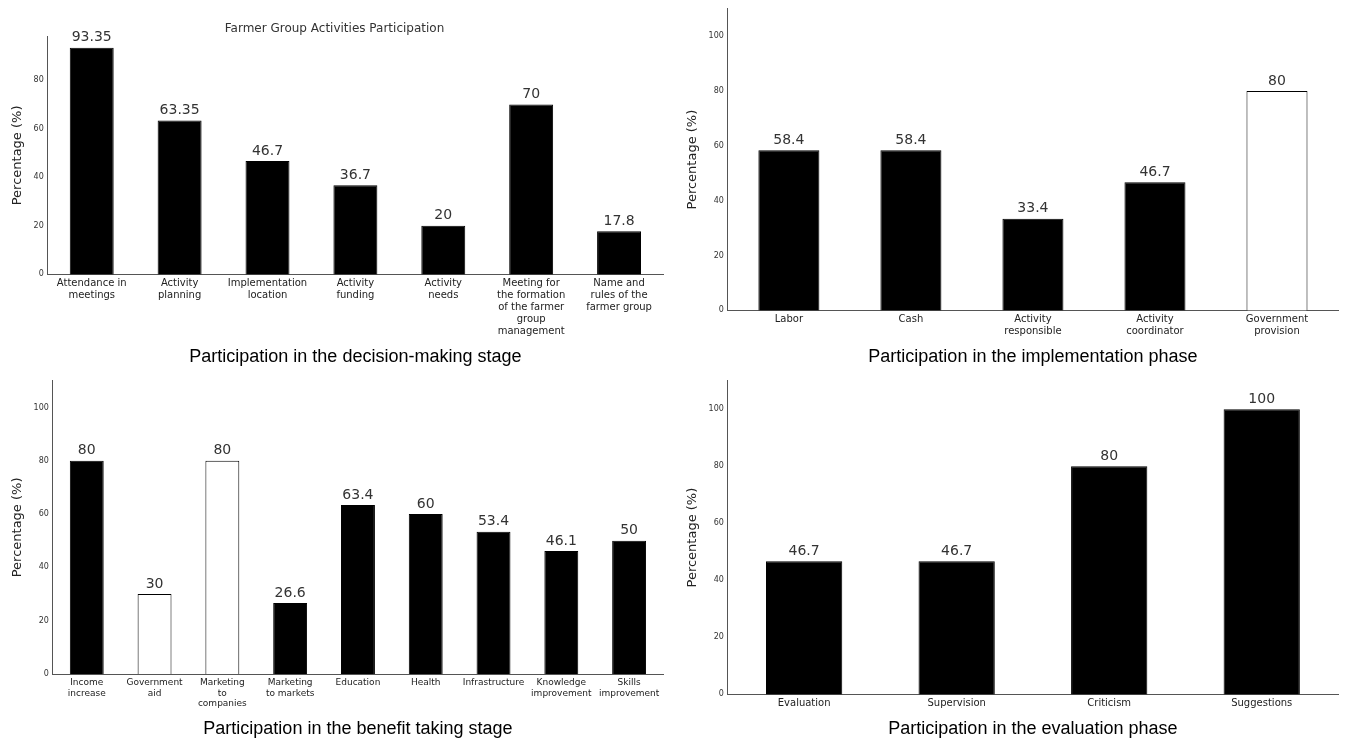 Image resolution: width=1350 pixels, height=749 pixels. What do you see at coordinates (1033, 324) in the screenshot?
I see `x-tick-label: Activity responsible` at bounding box center [1033, 324].